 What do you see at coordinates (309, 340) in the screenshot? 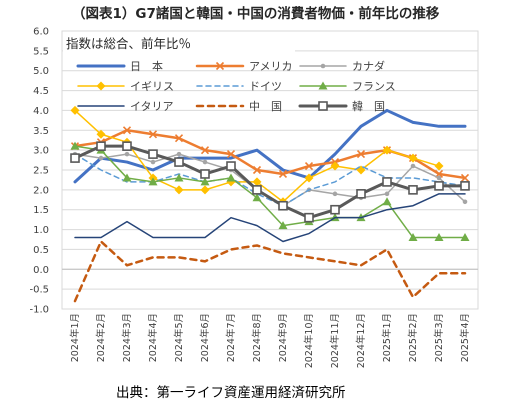
I see `x-tick-label: 2024年10月` at bounding box center [309, 340].